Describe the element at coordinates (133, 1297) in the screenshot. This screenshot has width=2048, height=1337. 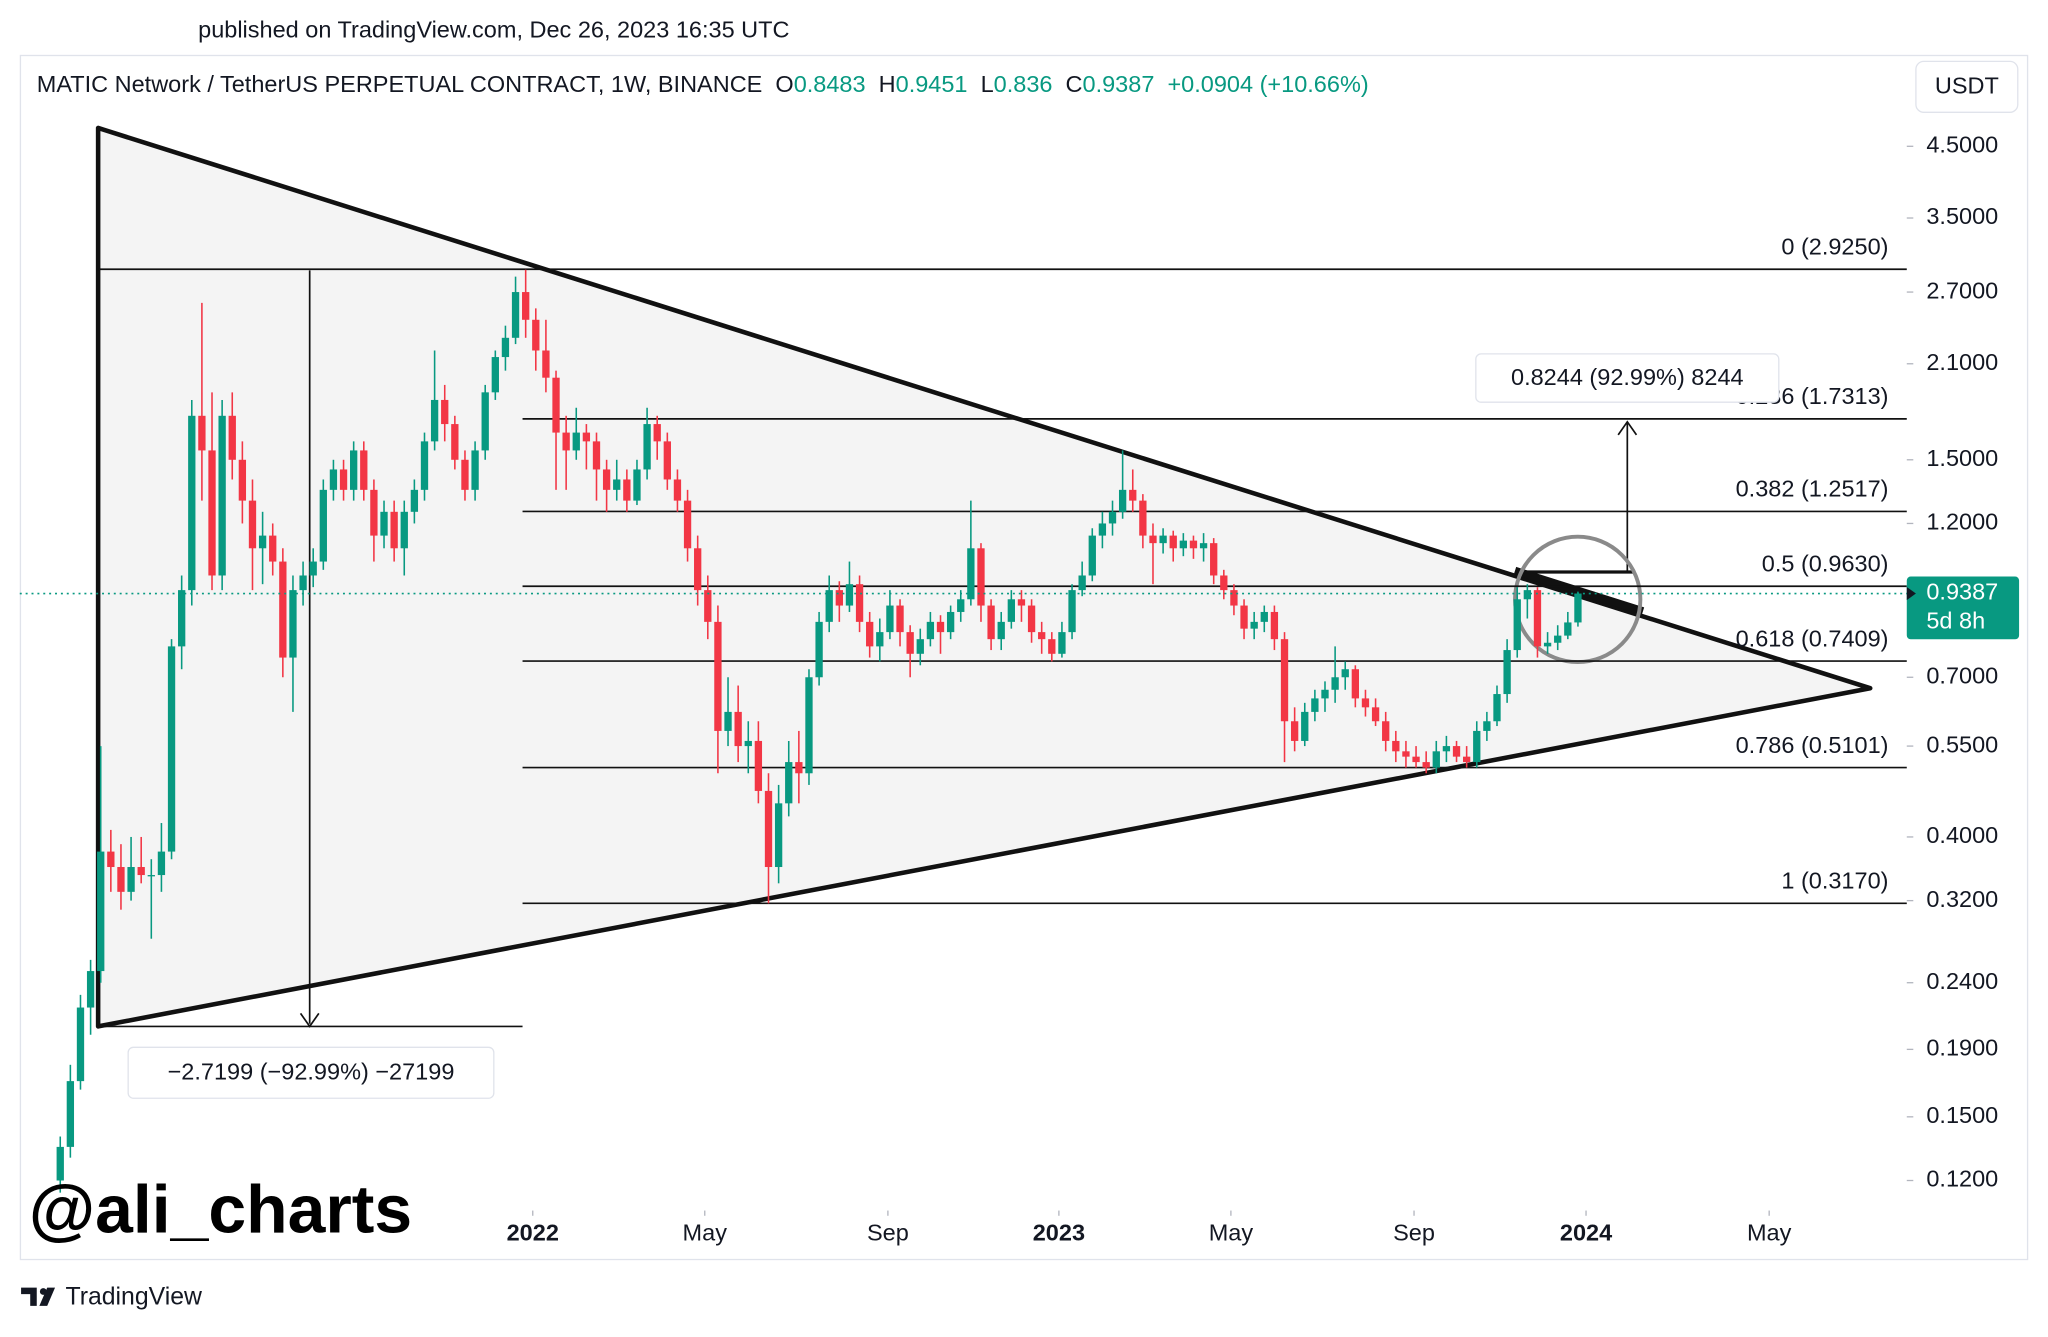
I see `brand-name: TradingView` at that location.